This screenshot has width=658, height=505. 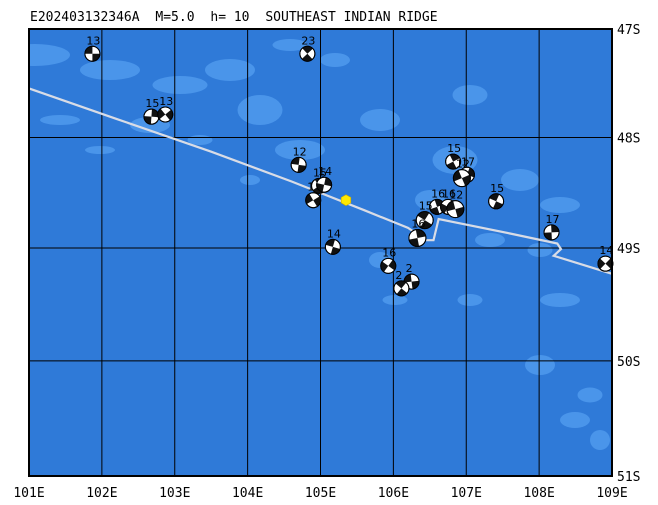 What do you see at coordinates (398, 275) in the screenshot?
I see `mechanism-depth-label: 2` at bounding box center [398, 275].